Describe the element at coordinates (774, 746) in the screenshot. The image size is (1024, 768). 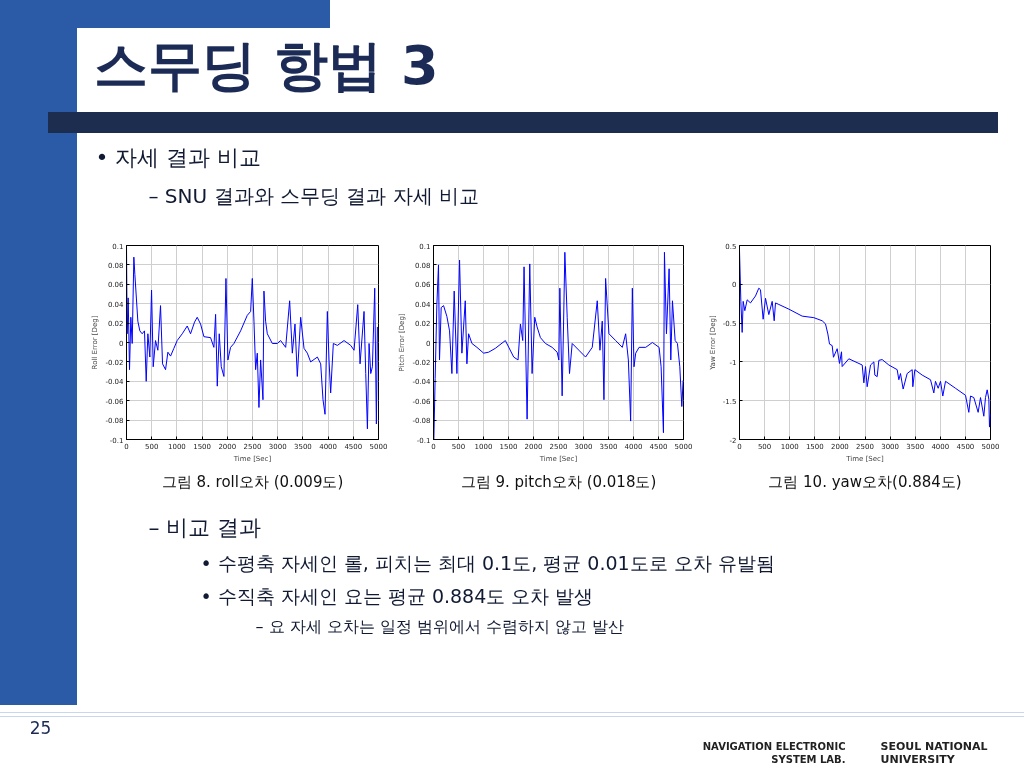
I see `text: NAVIGATION ELECTRONIC` at that location.